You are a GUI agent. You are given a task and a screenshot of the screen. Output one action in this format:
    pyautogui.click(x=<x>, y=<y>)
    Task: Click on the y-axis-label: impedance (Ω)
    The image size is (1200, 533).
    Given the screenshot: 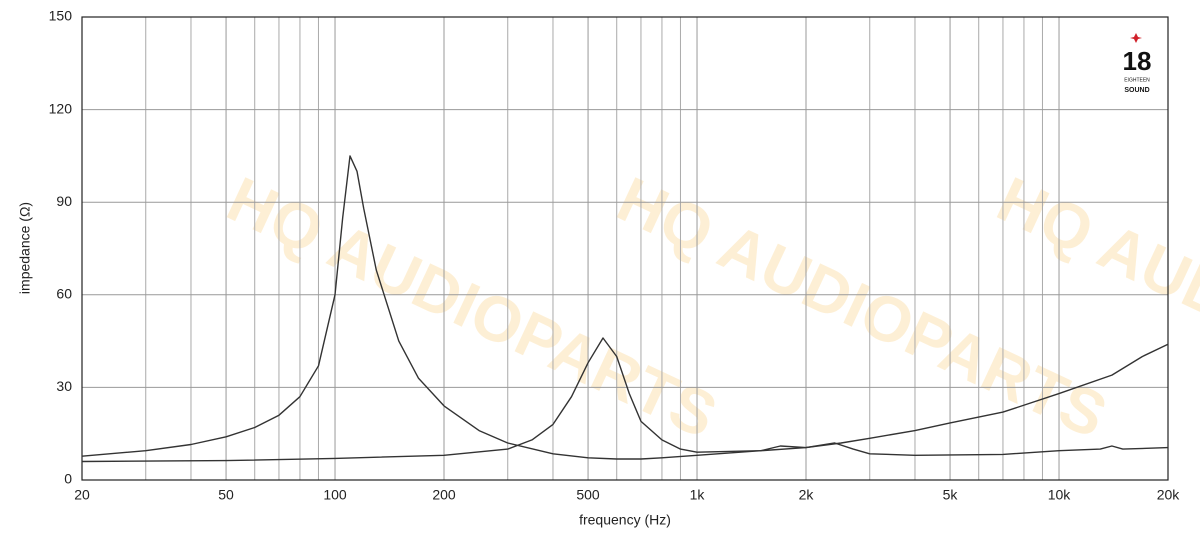 What is the action you would take?
    pyautogui.click(x=25, y=248)
    